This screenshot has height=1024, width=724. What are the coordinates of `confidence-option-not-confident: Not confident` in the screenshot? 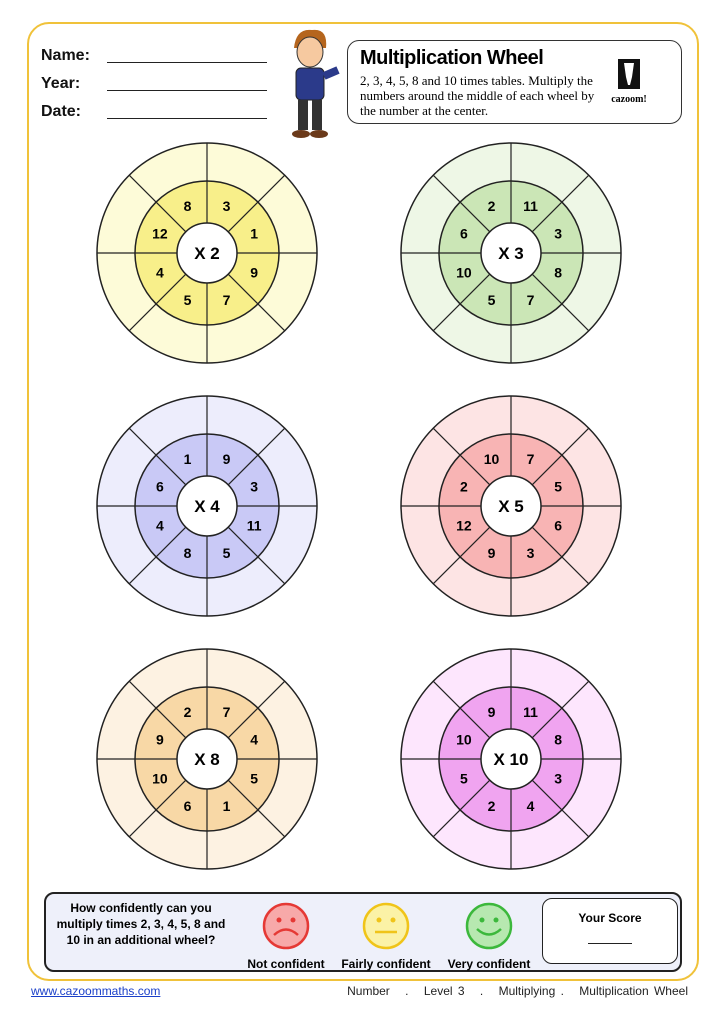 It's located at (286, 936).